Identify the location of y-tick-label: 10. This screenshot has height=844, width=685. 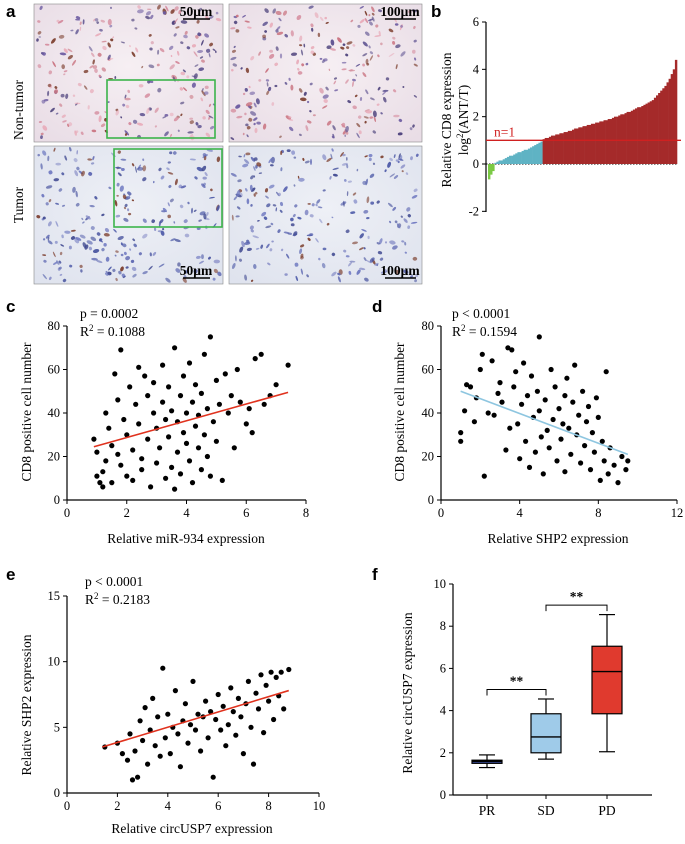
(54, 662).